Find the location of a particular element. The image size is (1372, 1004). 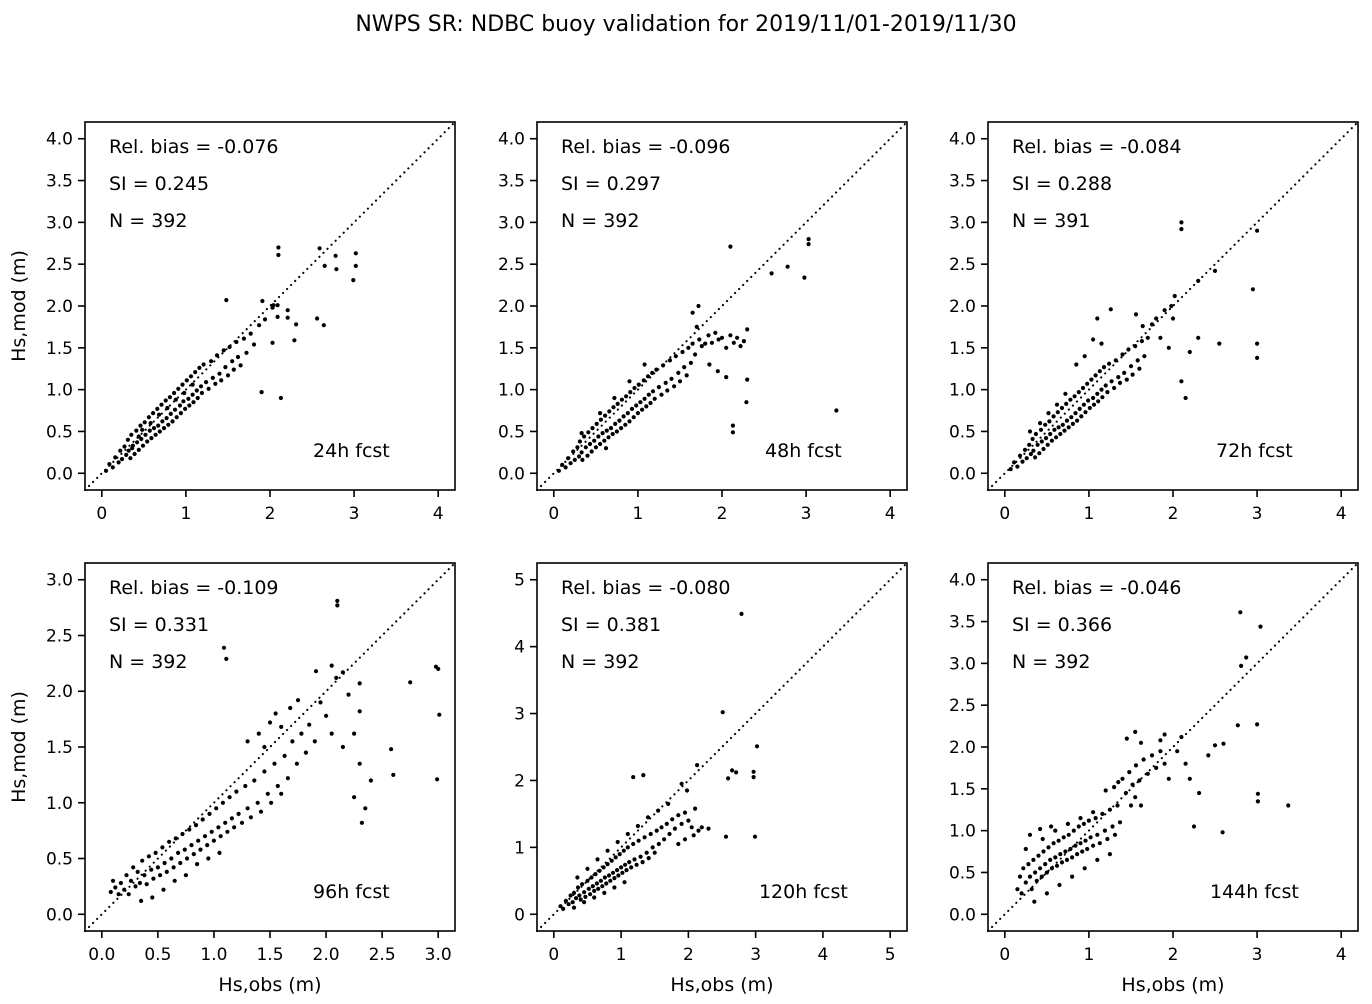

y-axis: 0.0 0.5 1.0 1.5 2.0 2.5 3.0 is located at coordinates (65, 748).